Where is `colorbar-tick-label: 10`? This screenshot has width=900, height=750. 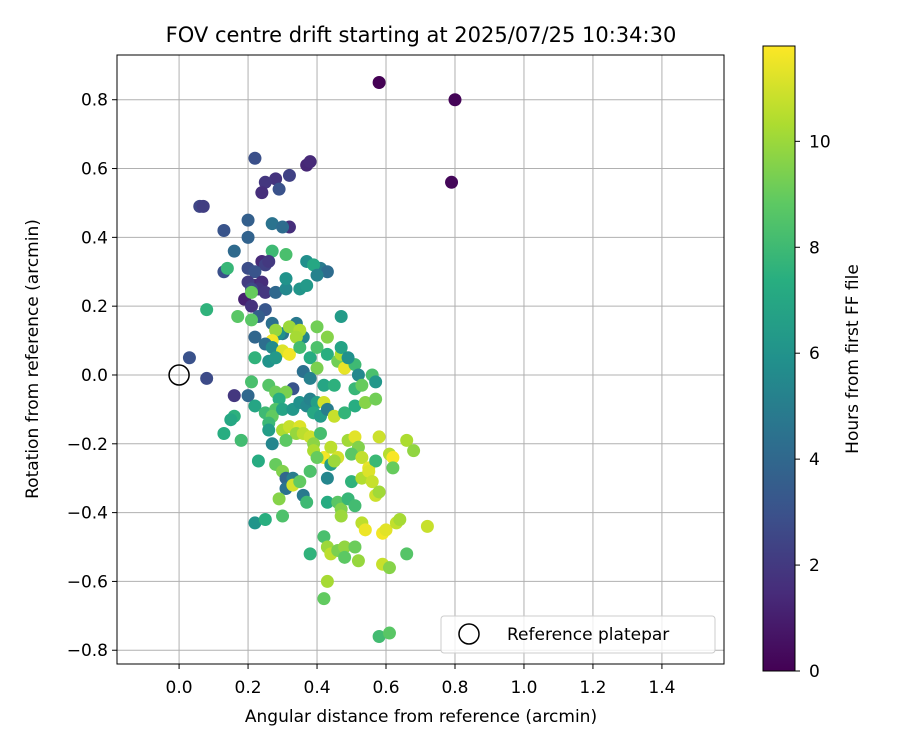
colorbar-tick-label: 10 is located at coordinates (820, 142).